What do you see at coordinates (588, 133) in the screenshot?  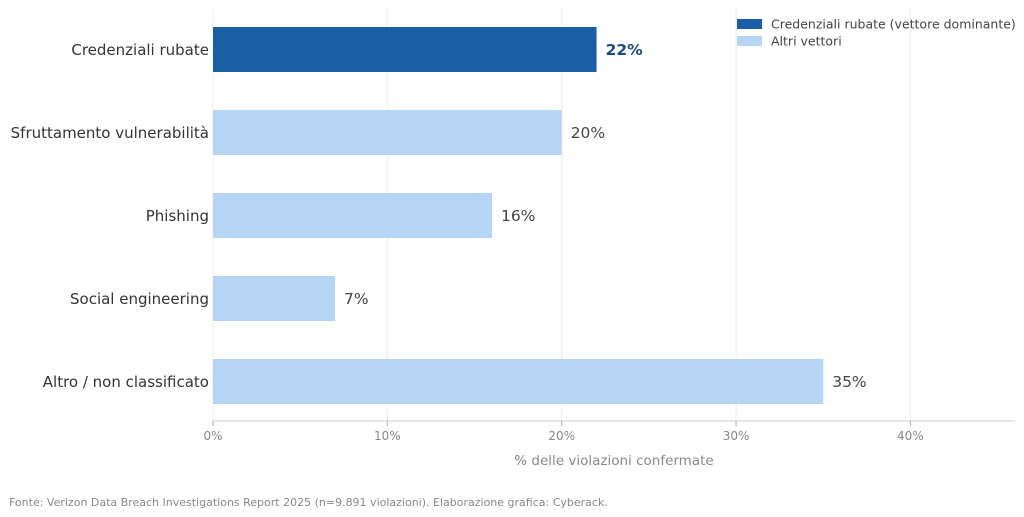 I see `data-label: 20%` at bounding box center [588, 133].